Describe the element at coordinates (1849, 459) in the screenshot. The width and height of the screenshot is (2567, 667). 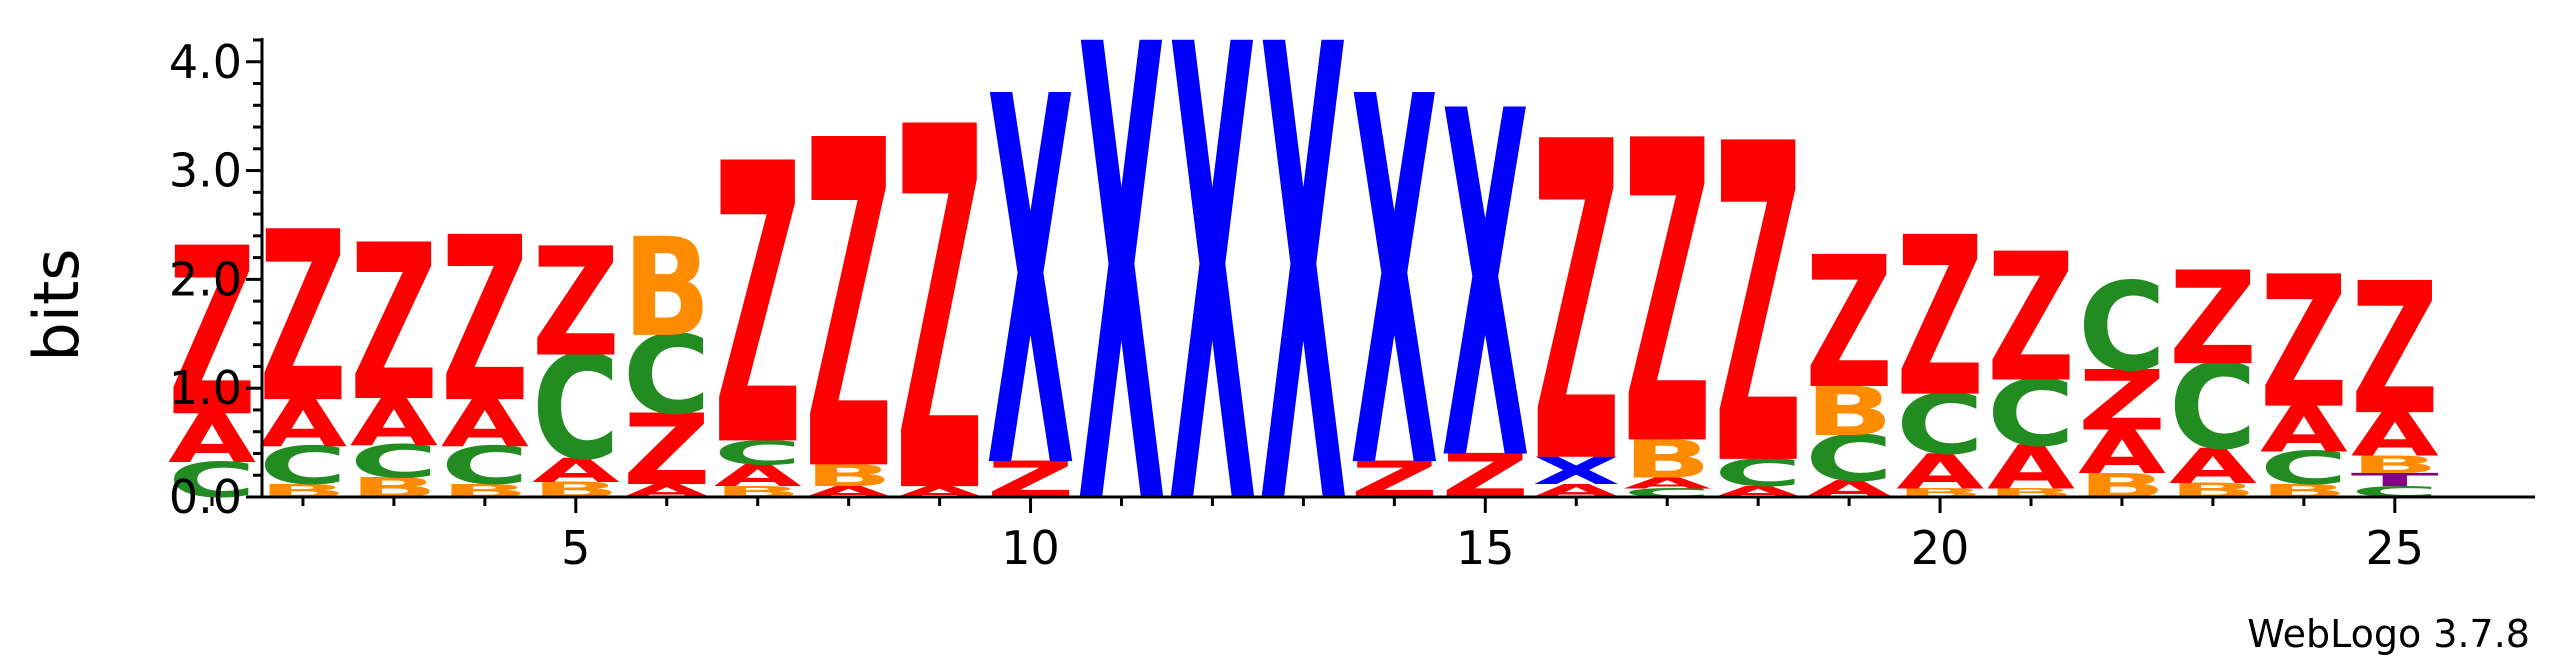
I see `logo-letter-pos19-C: C` at that location.